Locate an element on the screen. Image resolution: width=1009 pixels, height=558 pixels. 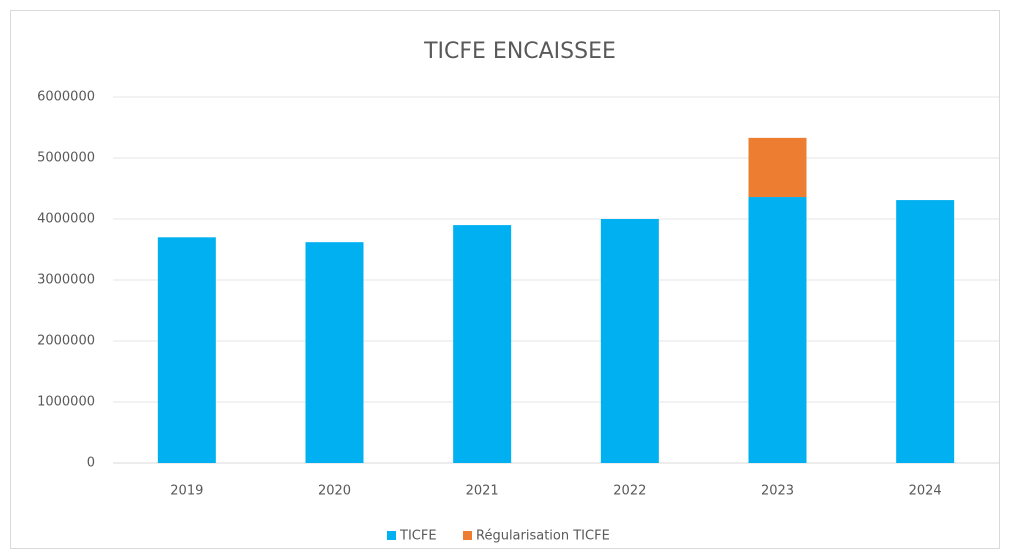
y-tick-label: 4000000 is located at coordinates (66, 219).